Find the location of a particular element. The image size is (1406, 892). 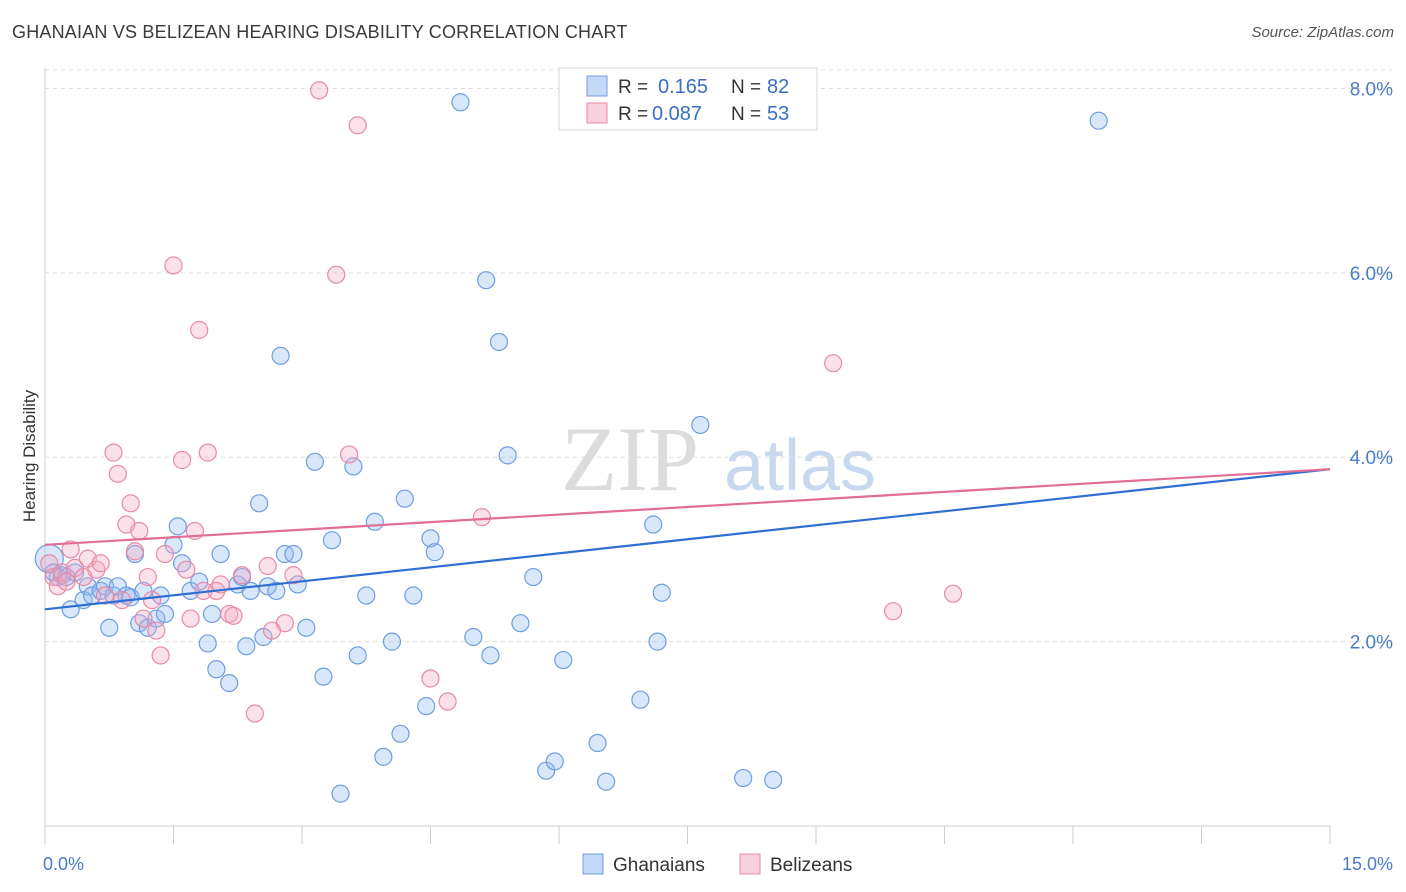

legend-swatch-belizeans is located at coordinates (597, 113).